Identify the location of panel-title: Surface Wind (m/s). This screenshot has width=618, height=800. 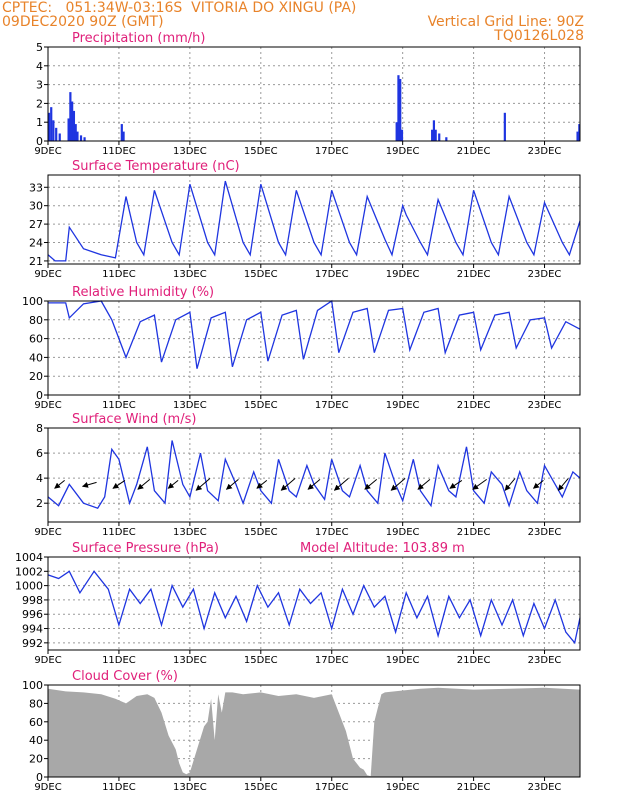
(134, 419).